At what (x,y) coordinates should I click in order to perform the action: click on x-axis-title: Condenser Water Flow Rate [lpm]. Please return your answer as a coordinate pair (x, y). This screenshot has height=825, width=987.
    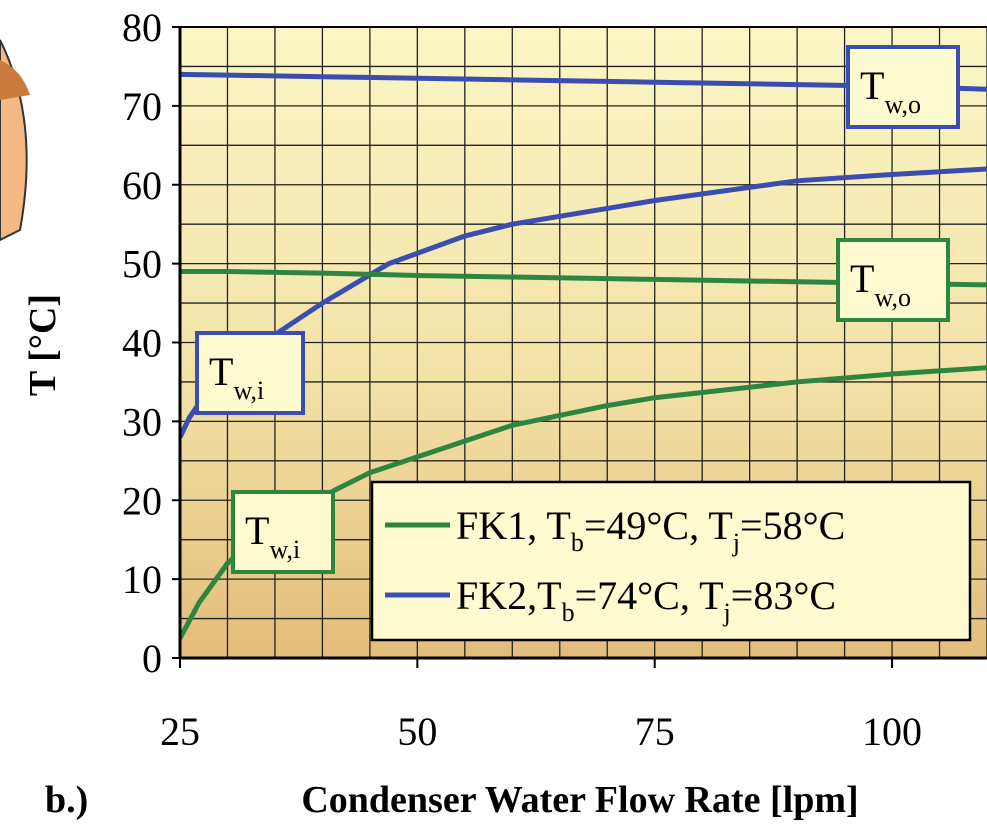
    Looking at the image, I should click on (579, 800).